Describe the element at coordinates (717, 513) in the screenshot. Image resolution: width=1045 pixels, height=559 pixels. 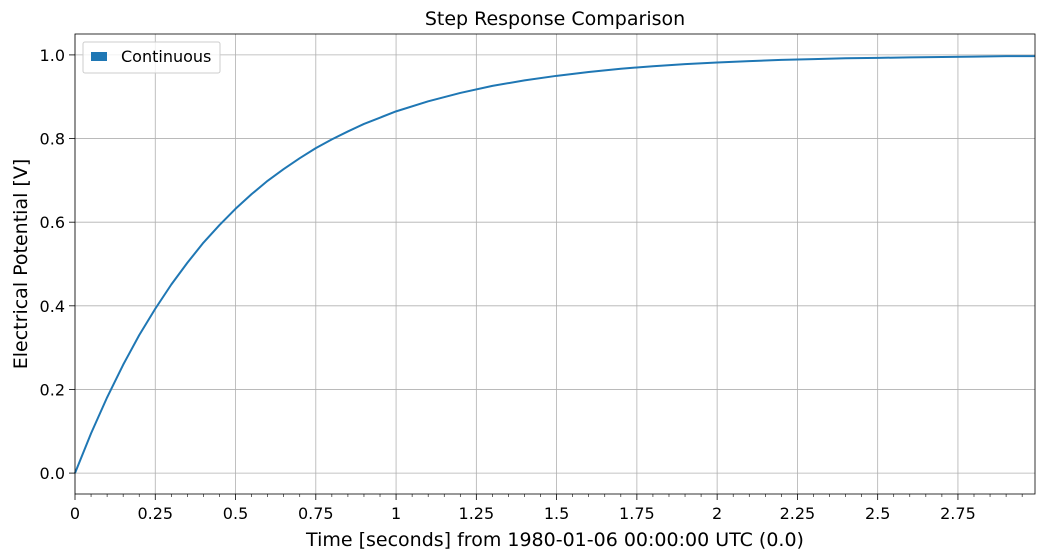
I see `x-tick-label: 2` at that location.